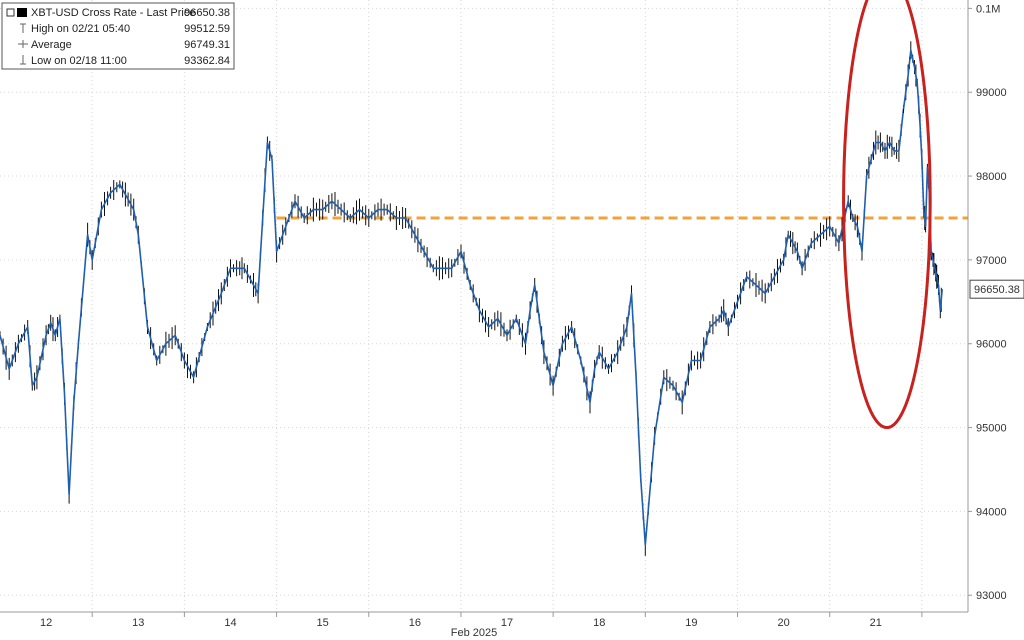 Image resolution: width=1024 pixels, height=640 pixels. What do you see at coordinates (415, 623) in the screenshot?
I see `x-tick-label: 16` at bounding box center [415, 623].